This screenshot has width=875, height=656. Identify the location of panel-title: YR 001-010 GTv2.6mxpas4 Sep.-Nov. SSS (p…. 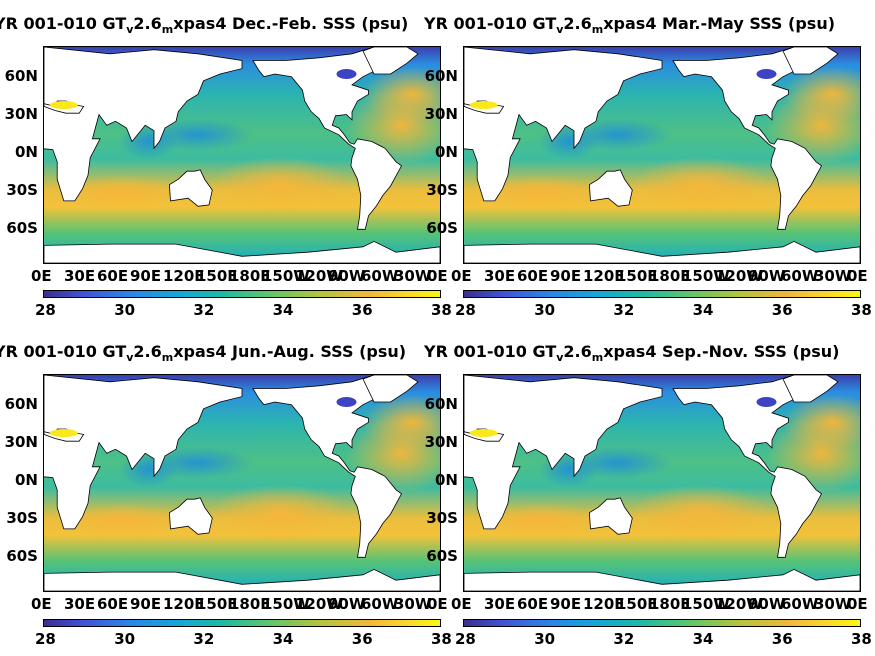
(632, 353).